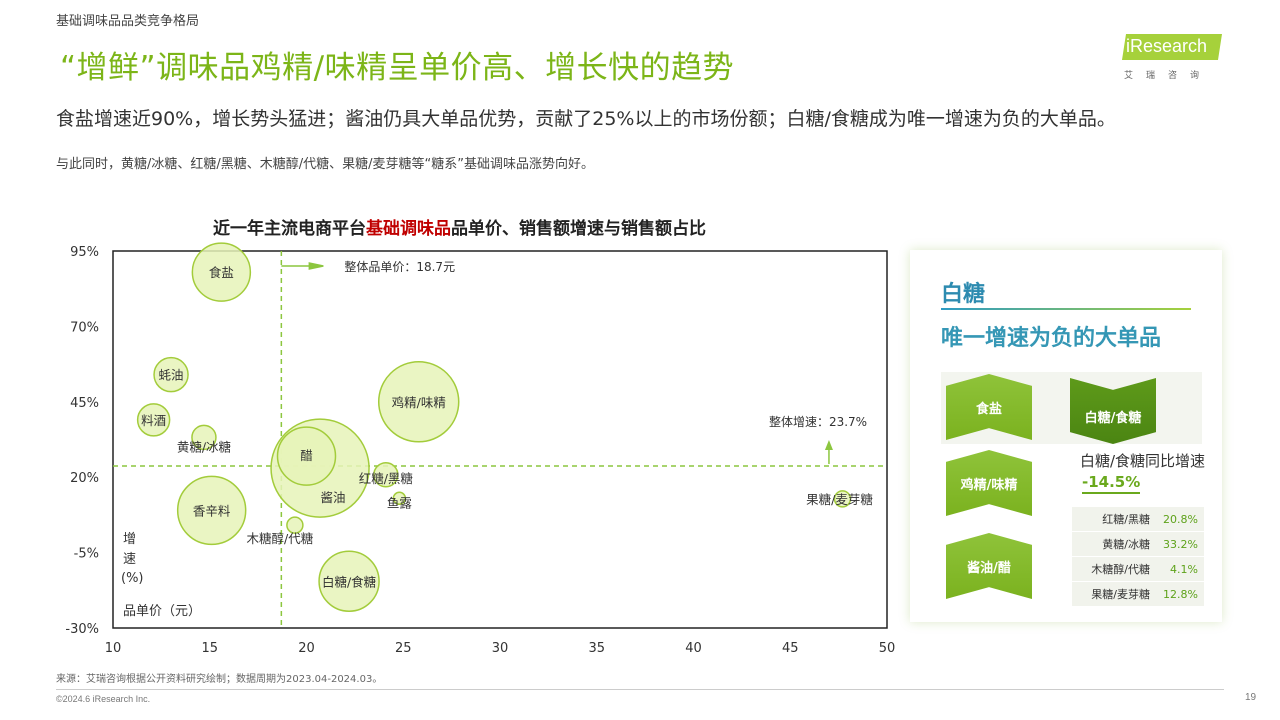 The image size is (1280, 720). I want to click on table-row: 红糖/黑糖 20.8%, so click(1138, 519).